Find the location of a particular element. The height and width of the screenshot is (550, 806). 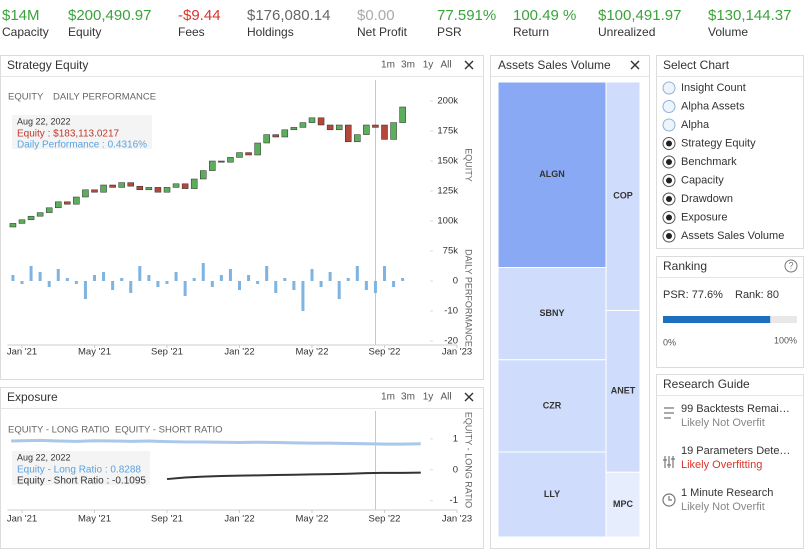

radio-label: Assets Sales Volume is located at coordinates (732, 236).